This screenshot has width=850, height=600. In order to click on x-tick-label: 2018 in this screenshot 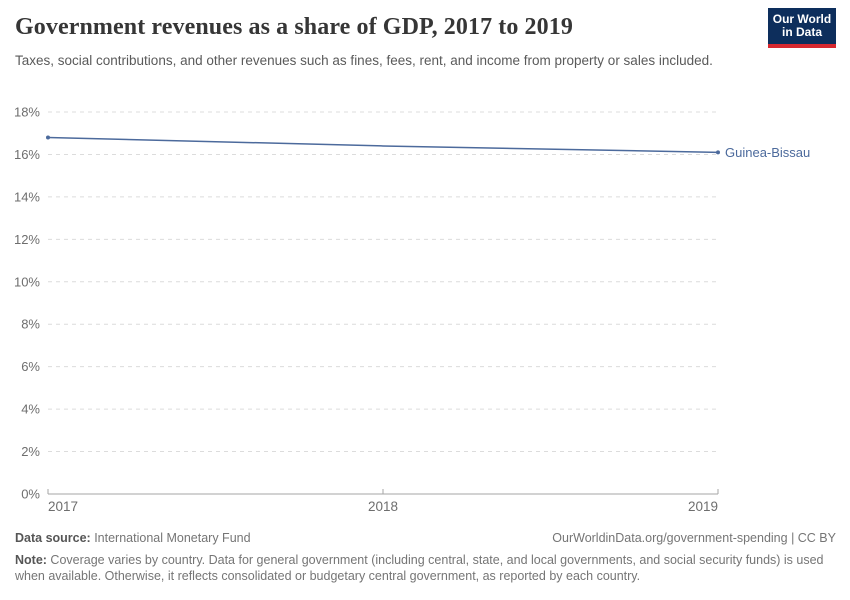, I will do `click(383, 506)`.